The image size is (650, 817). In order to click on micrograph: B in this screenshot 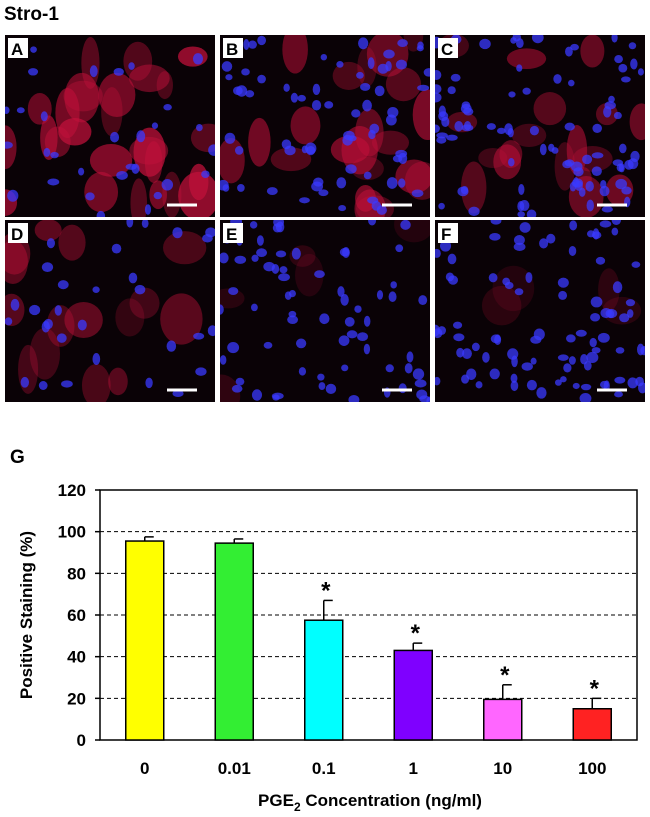, I will do `click(325, 126)`.